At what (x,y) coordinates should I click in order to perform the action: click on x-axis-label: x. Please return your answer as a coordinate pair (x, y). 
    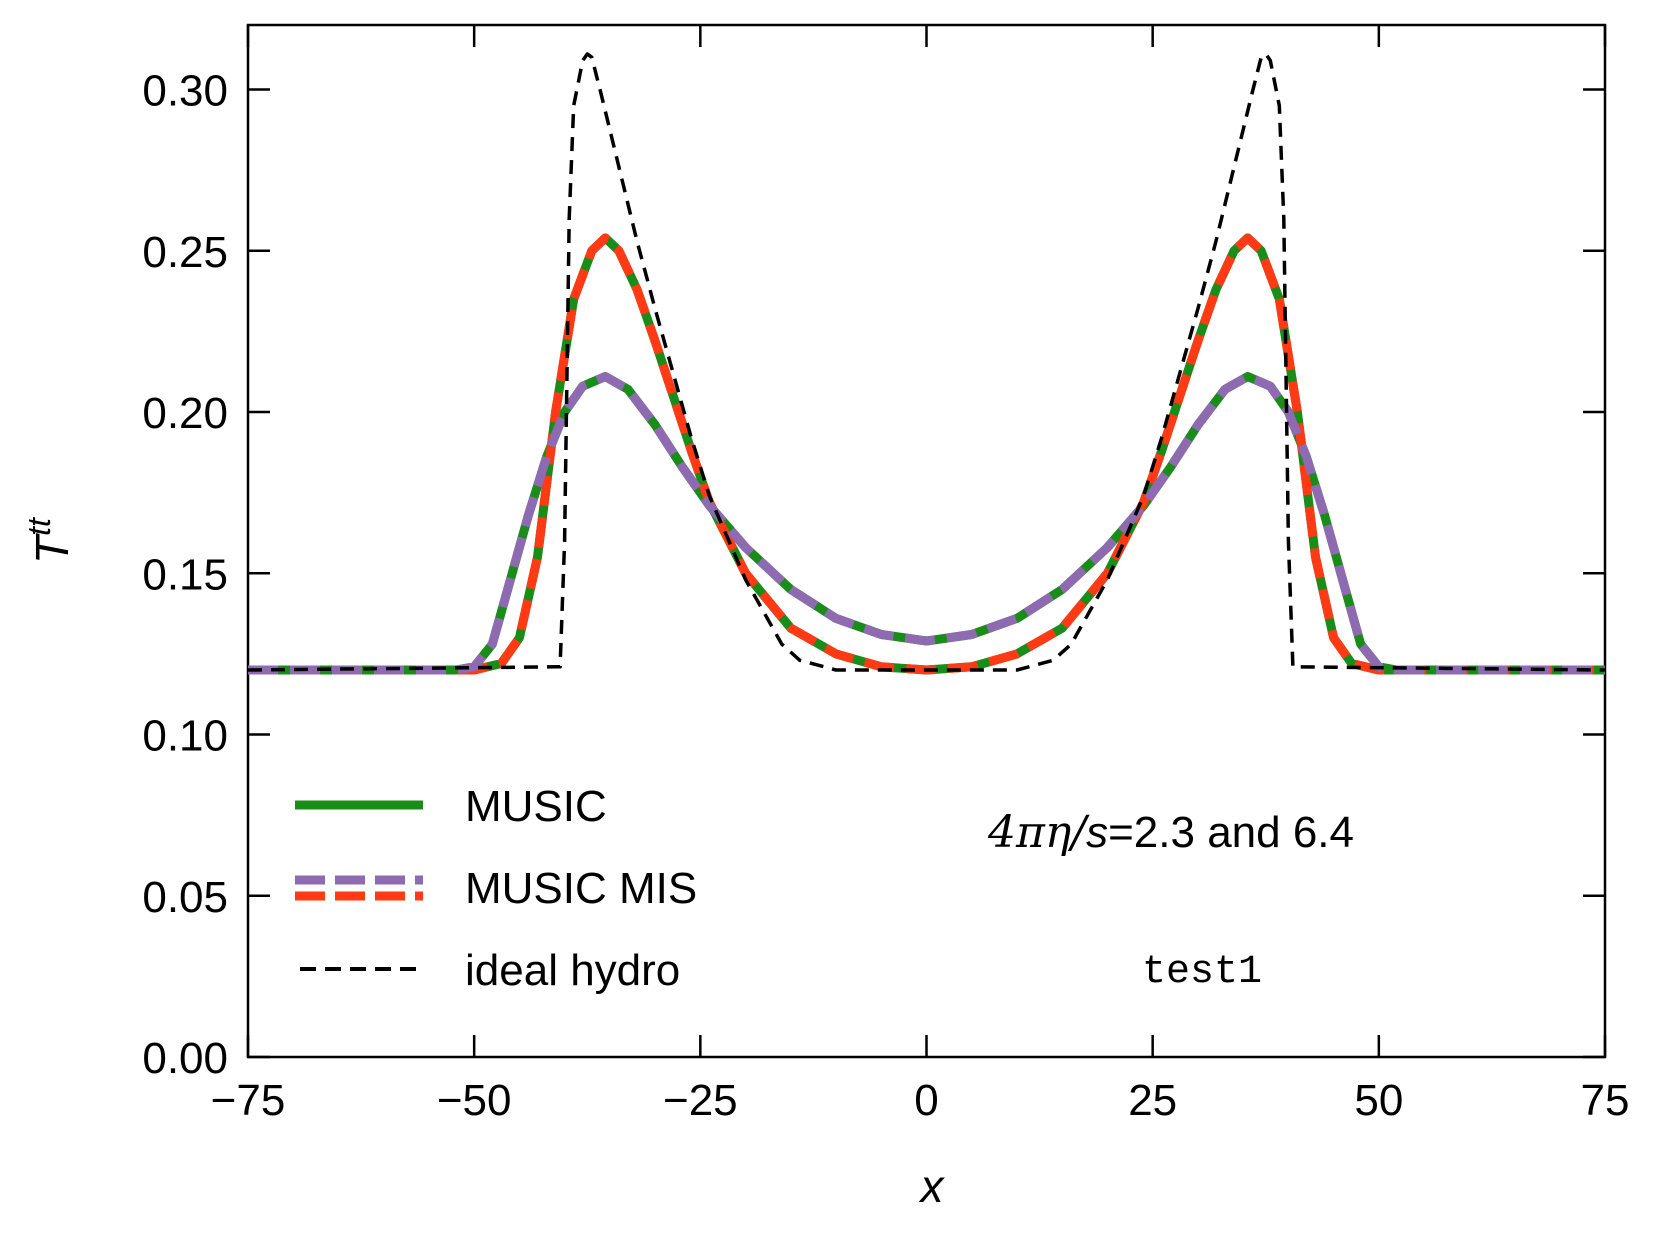
    Looking at the image, I should click on (932, 1186).